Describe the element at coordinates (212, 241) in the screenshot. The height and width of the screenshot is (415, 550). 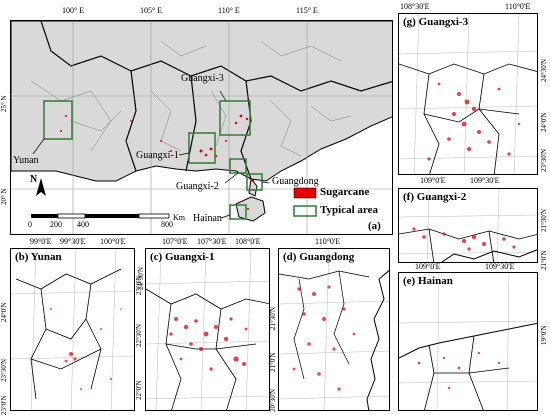
I see `inset-c-lon-tick: 107°30'E` at that location.